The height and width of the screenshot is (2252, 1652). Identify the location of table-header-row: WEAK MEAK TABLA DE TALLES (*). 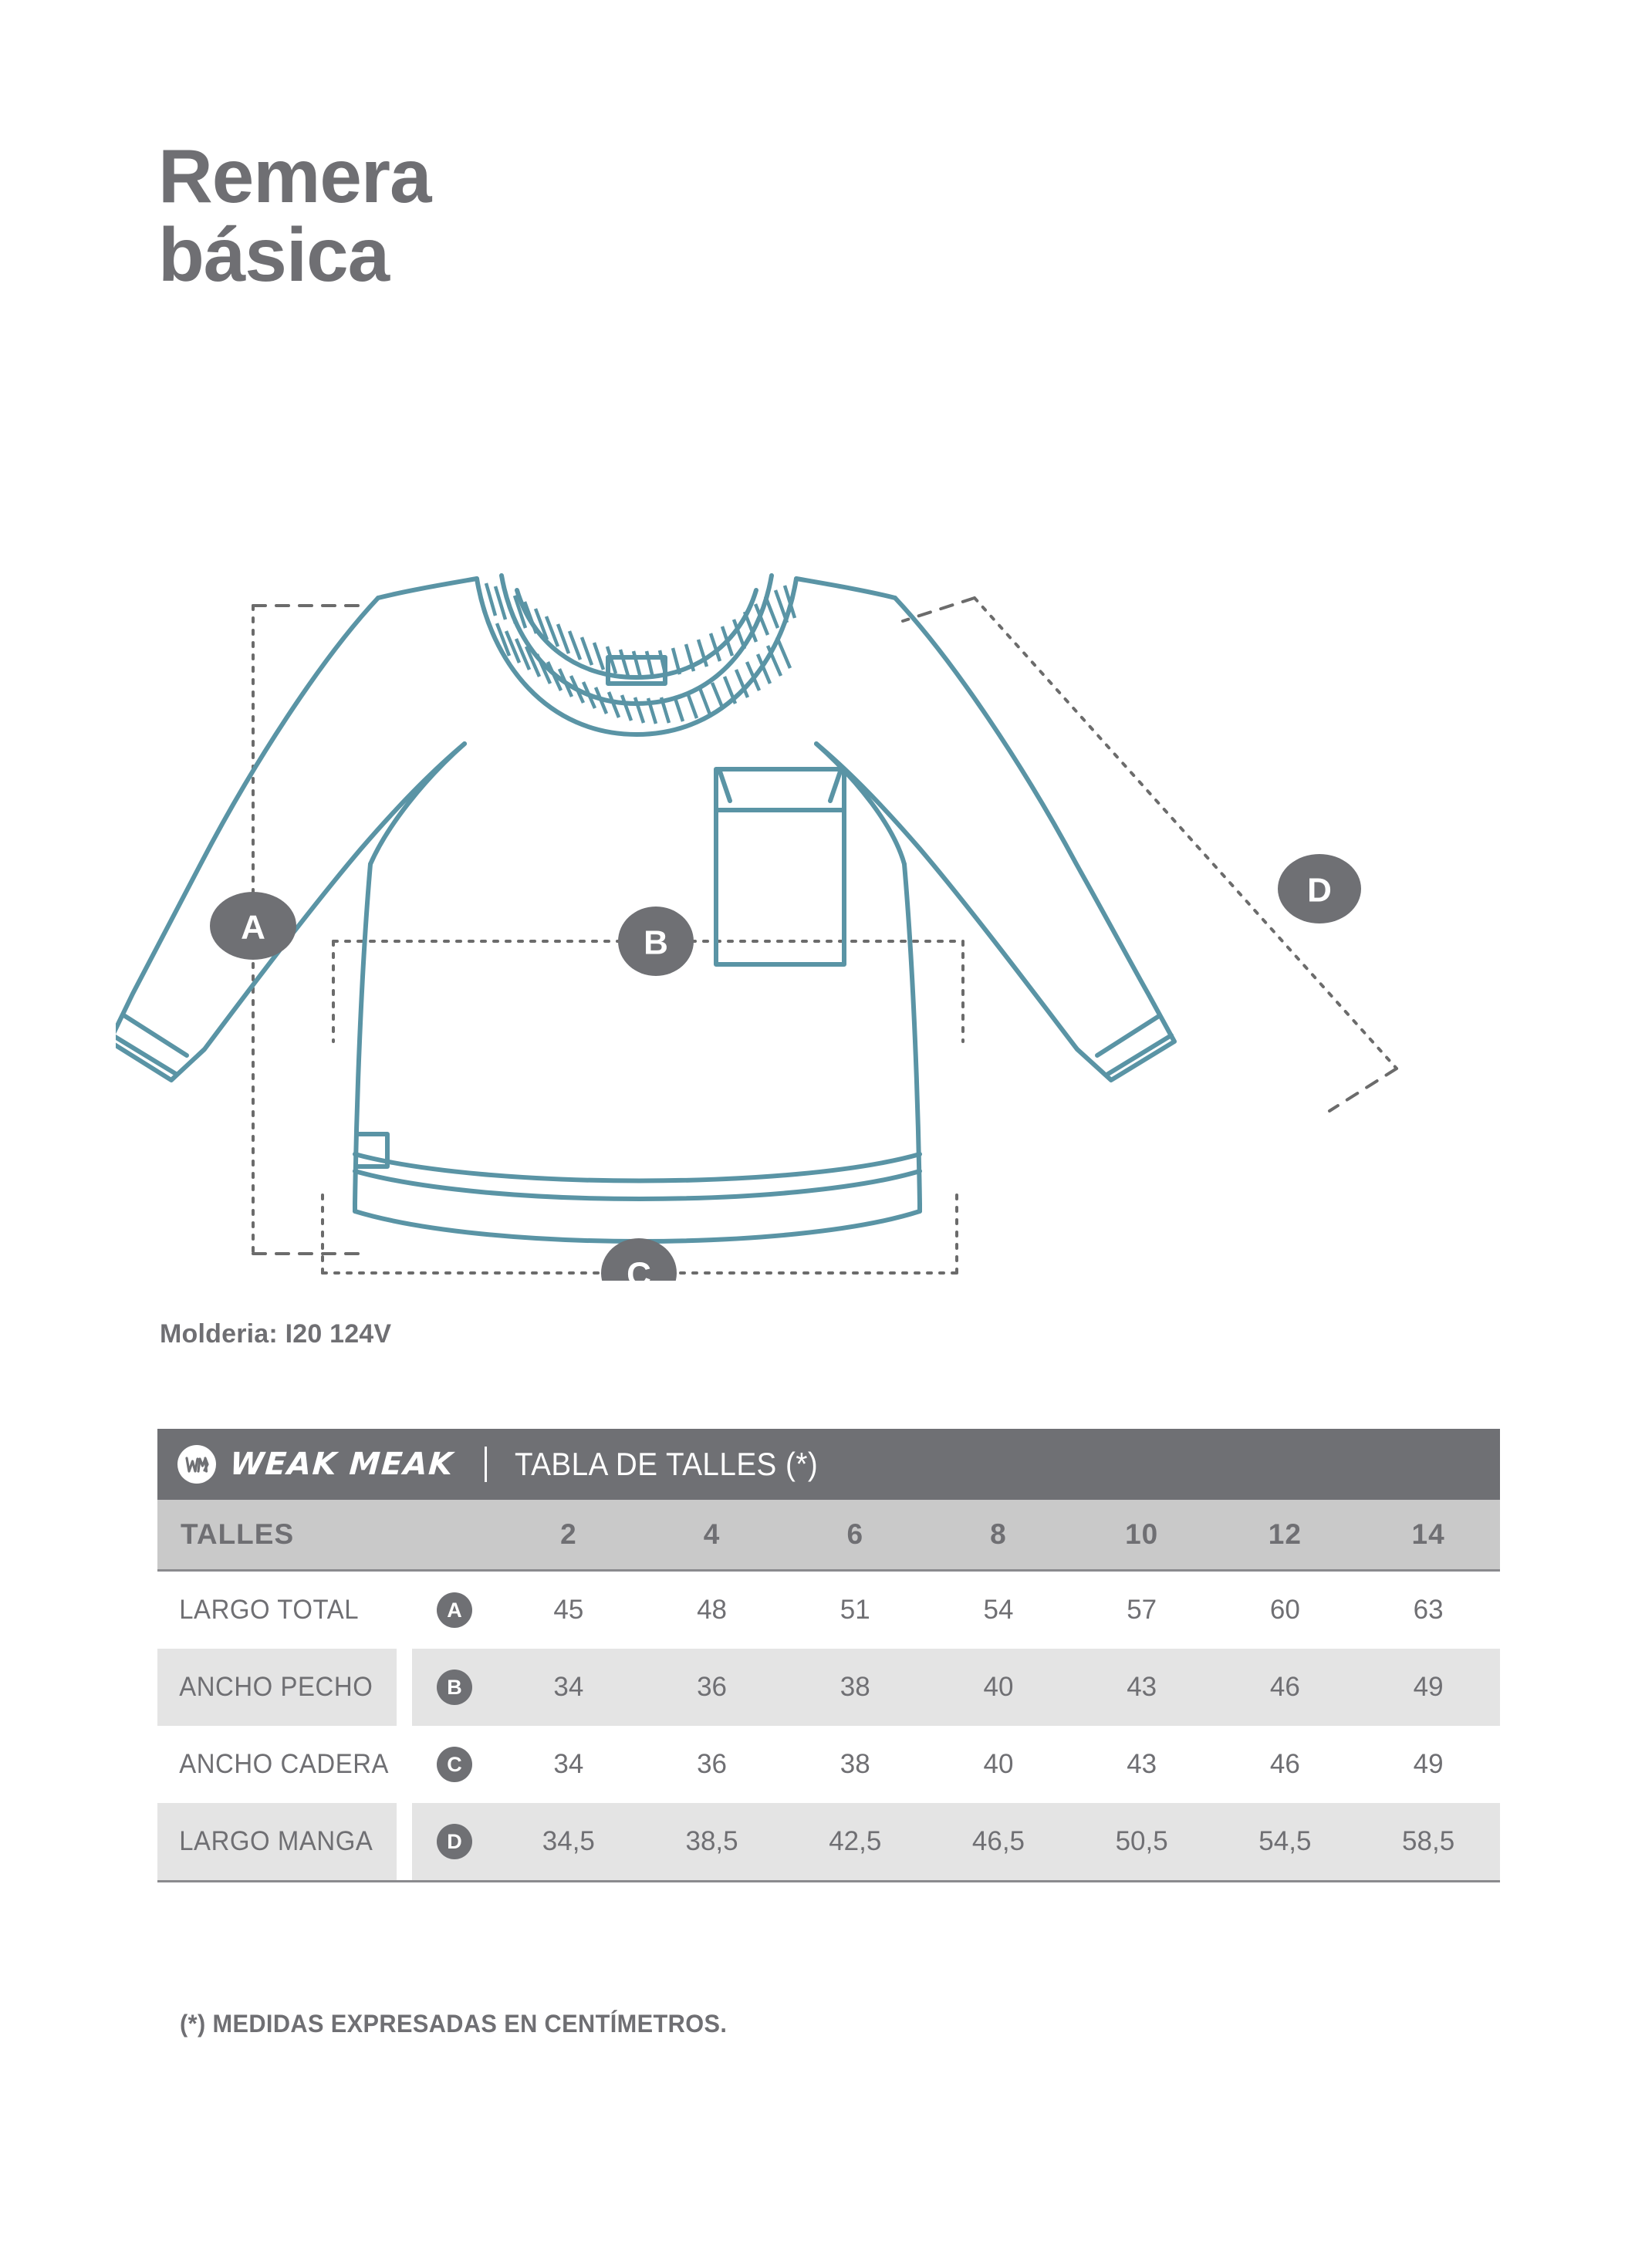
(828, 1464).